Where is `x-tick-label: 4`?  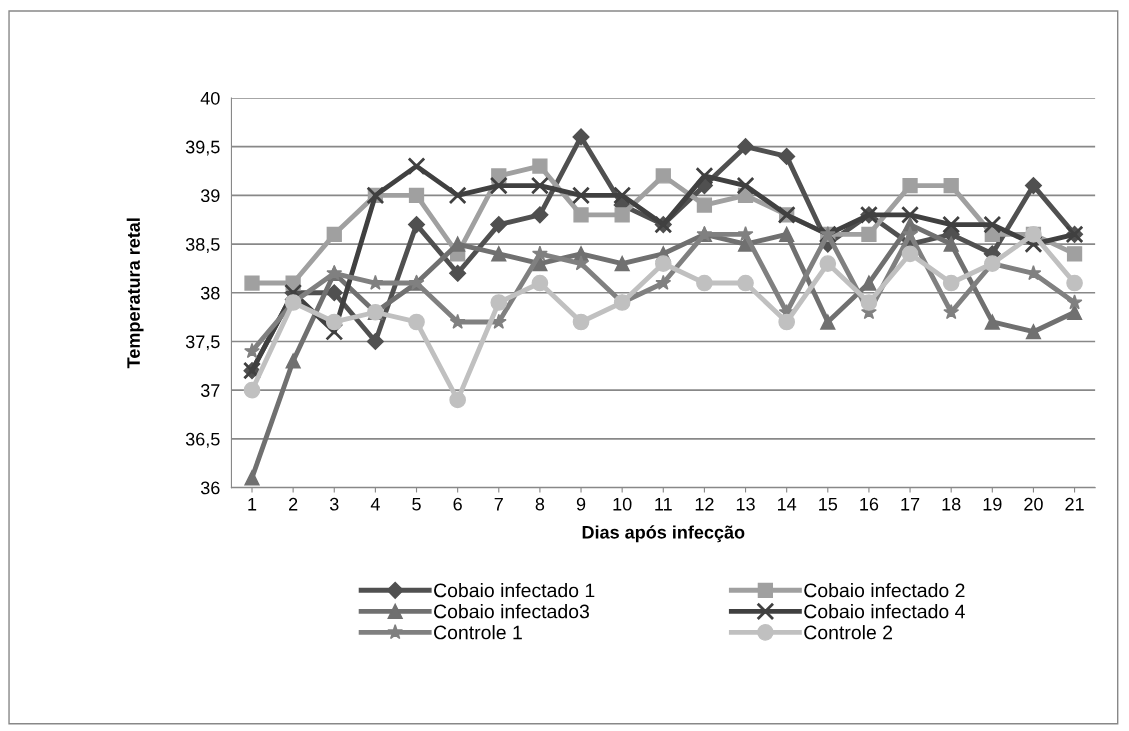
x-tick-label: 4 is located at coordinates (375, 504).